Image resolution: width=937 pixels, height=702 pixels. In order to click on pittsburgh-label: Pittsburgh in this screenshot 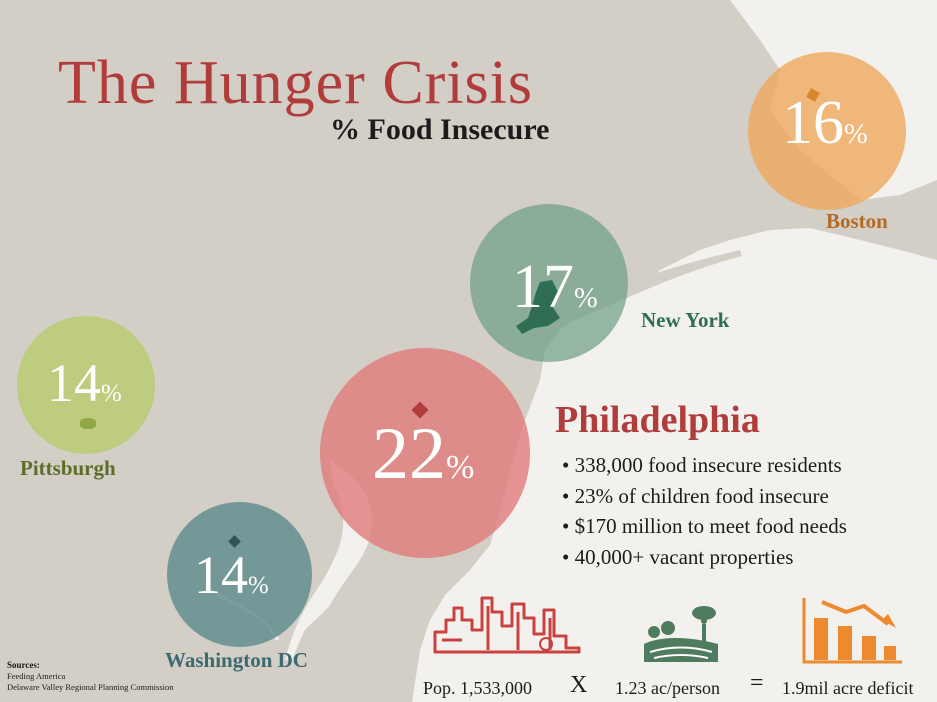, I will do `click(68, 468)`.